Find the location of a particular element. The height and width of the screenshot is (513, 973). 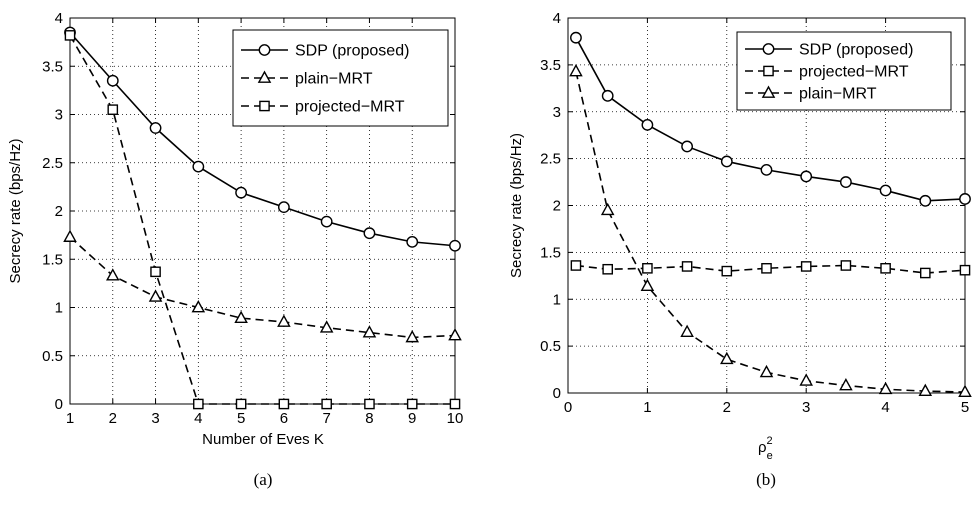

series-triangle is located at coordinates (262, 286).